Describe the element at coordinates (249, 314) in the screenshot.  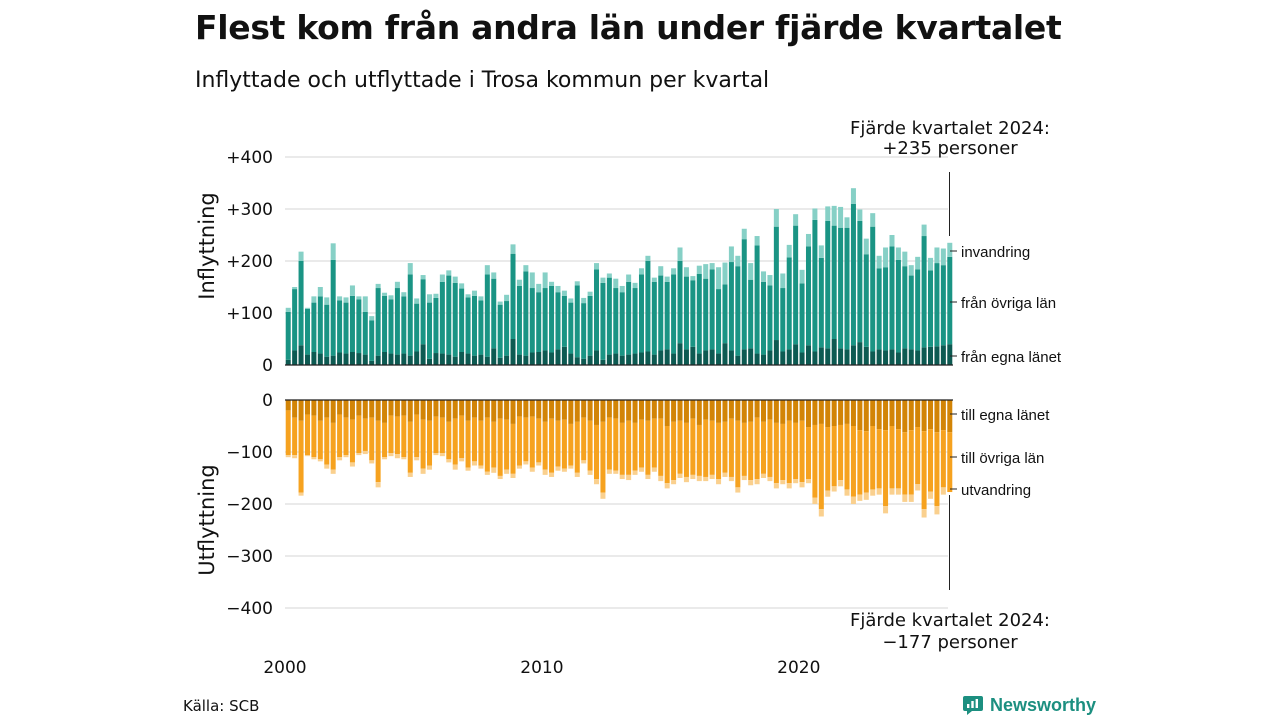
I see `y-tick-inflyttning-1: +100` at that location.